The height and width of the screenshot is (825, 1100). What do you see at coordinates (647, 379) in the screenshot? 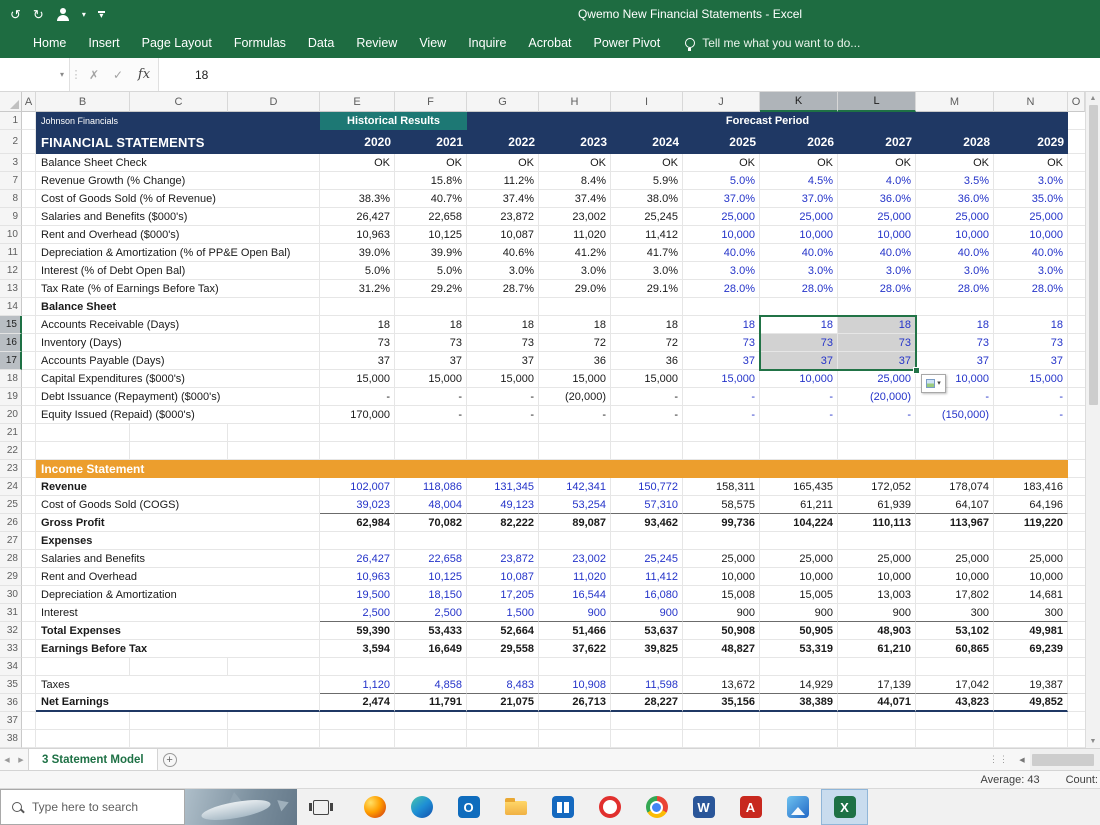
I see `cell-i18: 15,000` at bounding box center [647, 379].